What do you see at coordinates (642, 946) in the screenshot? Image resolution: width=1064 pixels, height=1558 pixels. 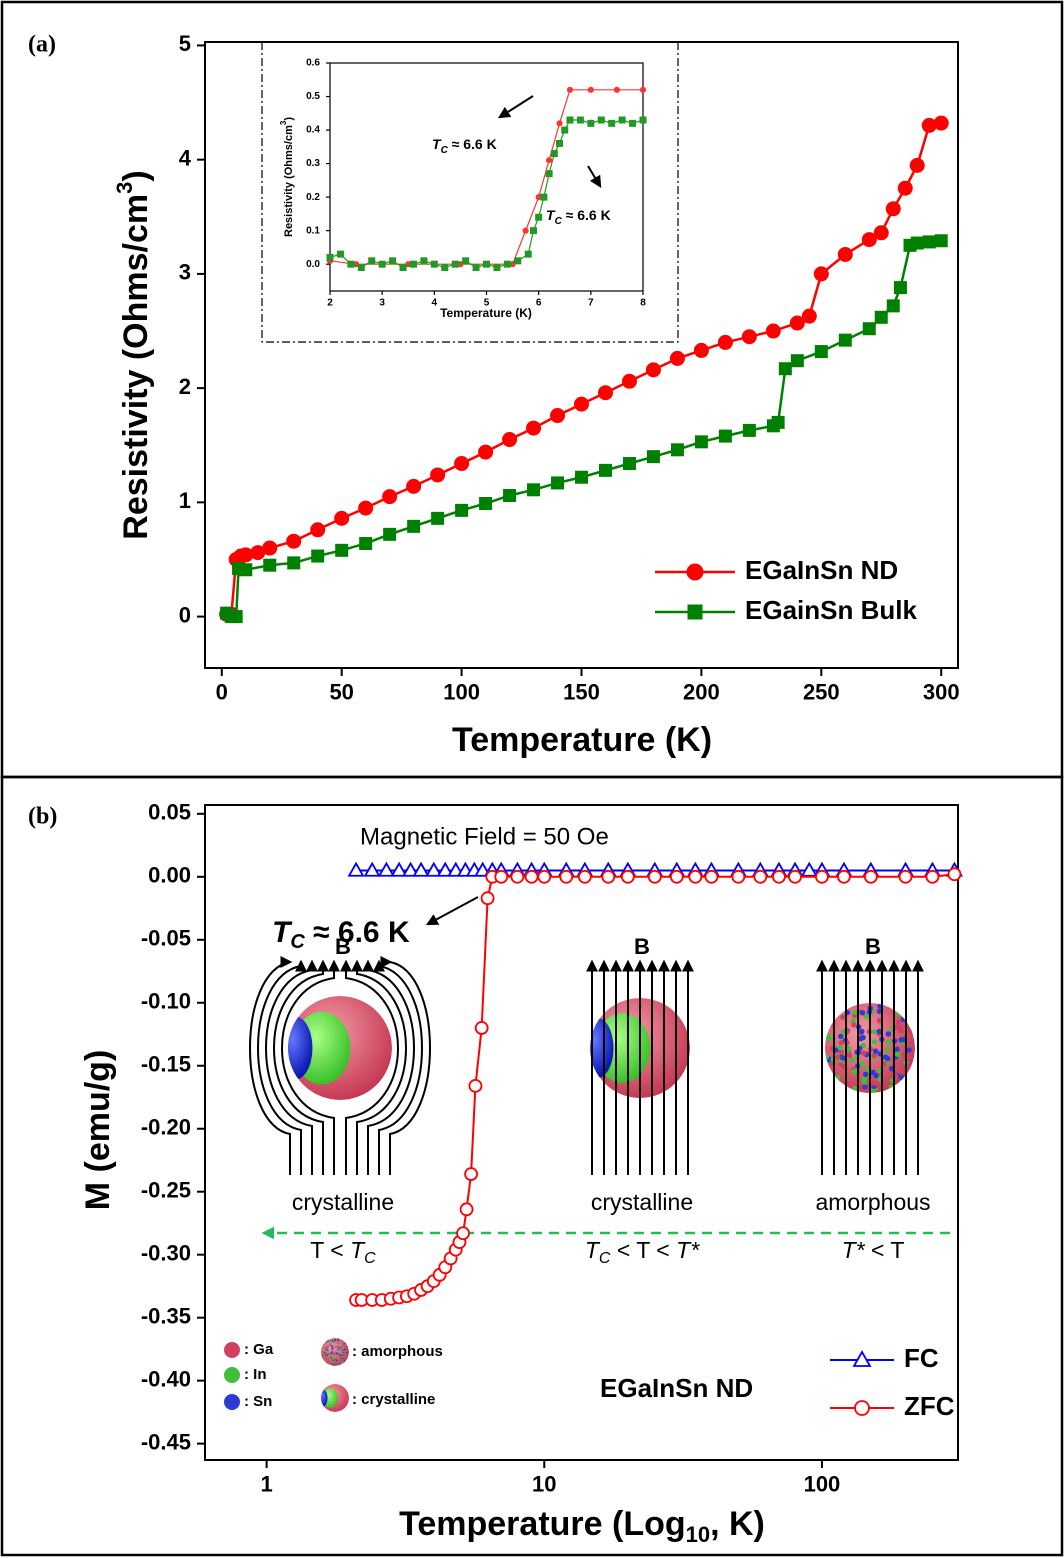 I see `field-label: B` at bounding box center [642, 946].